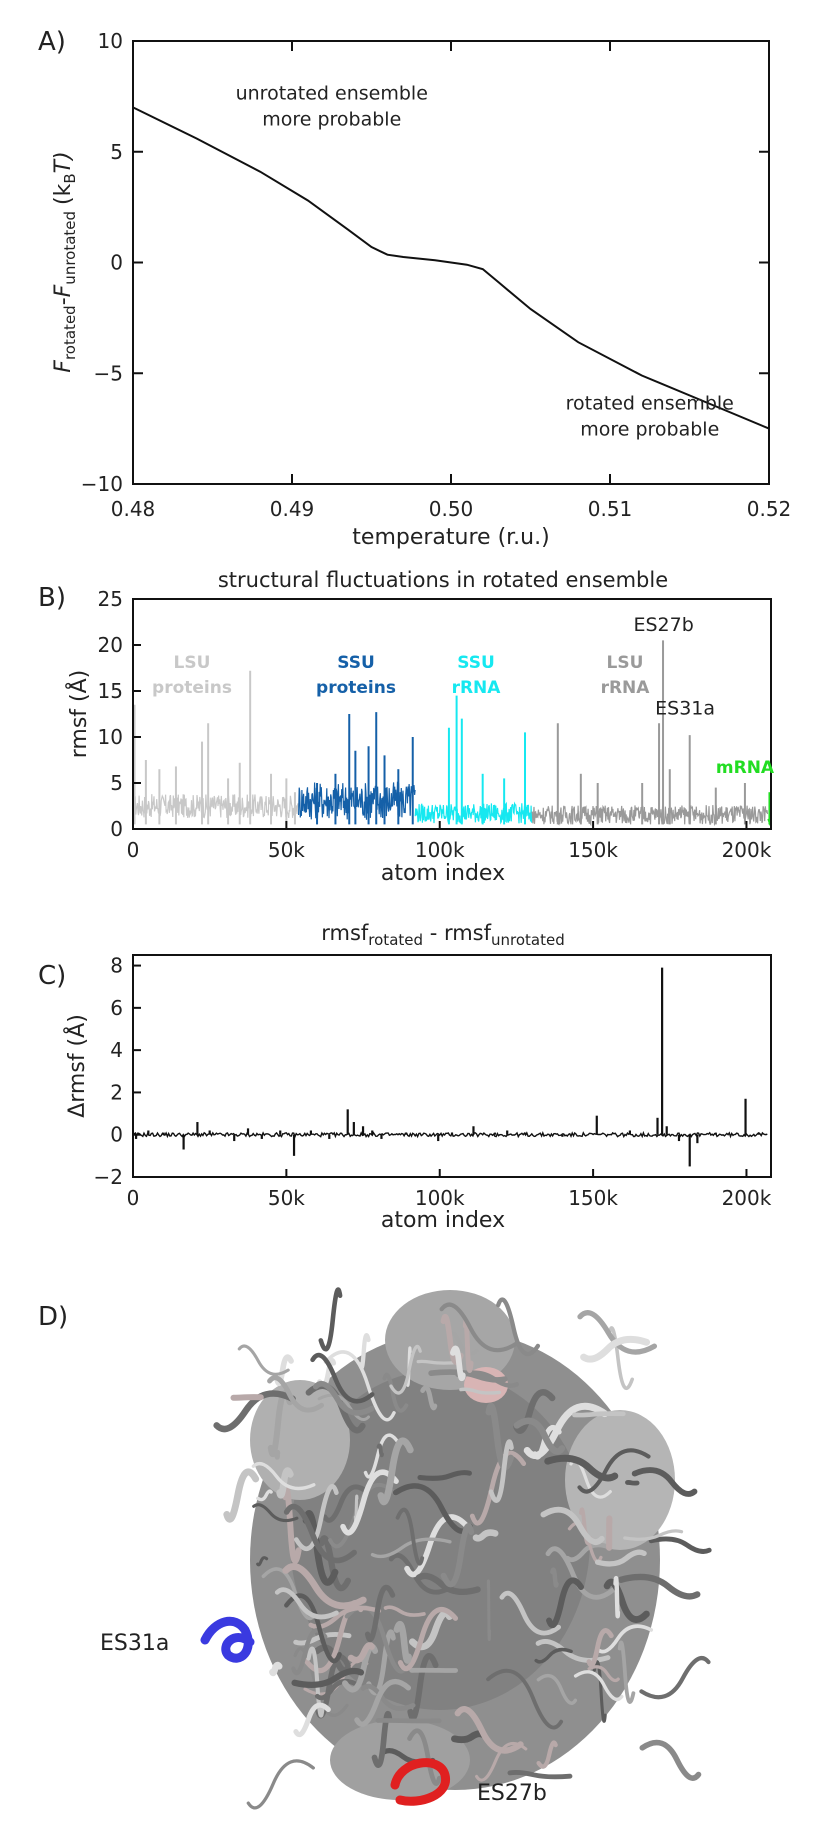 This screenshot has height=1830, width=840. Describe the element at coordinates (528, 940) in the screenshot. I see `title-sub-unrotated: unrotated` at that location.